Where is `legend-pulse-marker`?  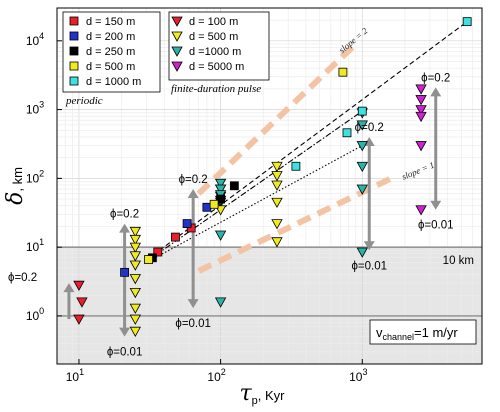 legend-pulse-marker is located at coordinates (177, 51).